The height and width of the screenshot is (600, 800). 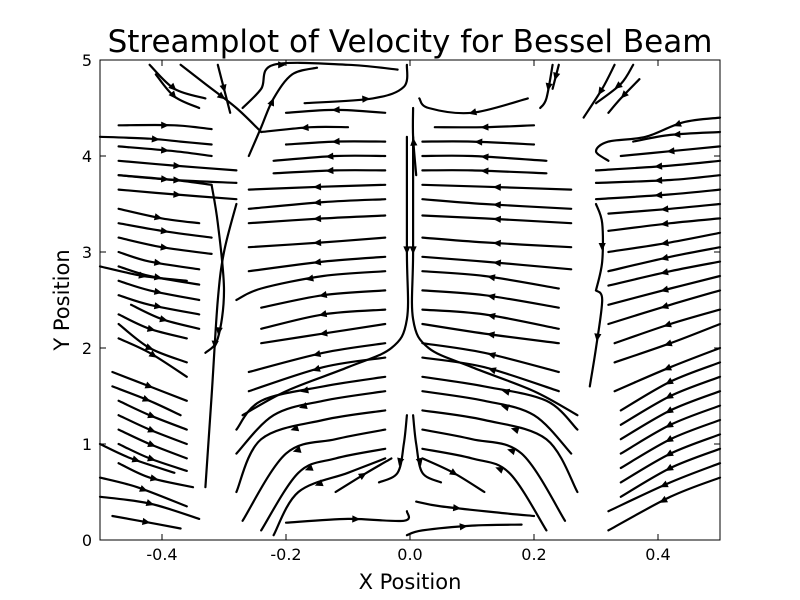 What do you see at coordinates (285, 554) in the screenshot?
I see `x-tick-label: -0.2` at bounding box center [285, 554].